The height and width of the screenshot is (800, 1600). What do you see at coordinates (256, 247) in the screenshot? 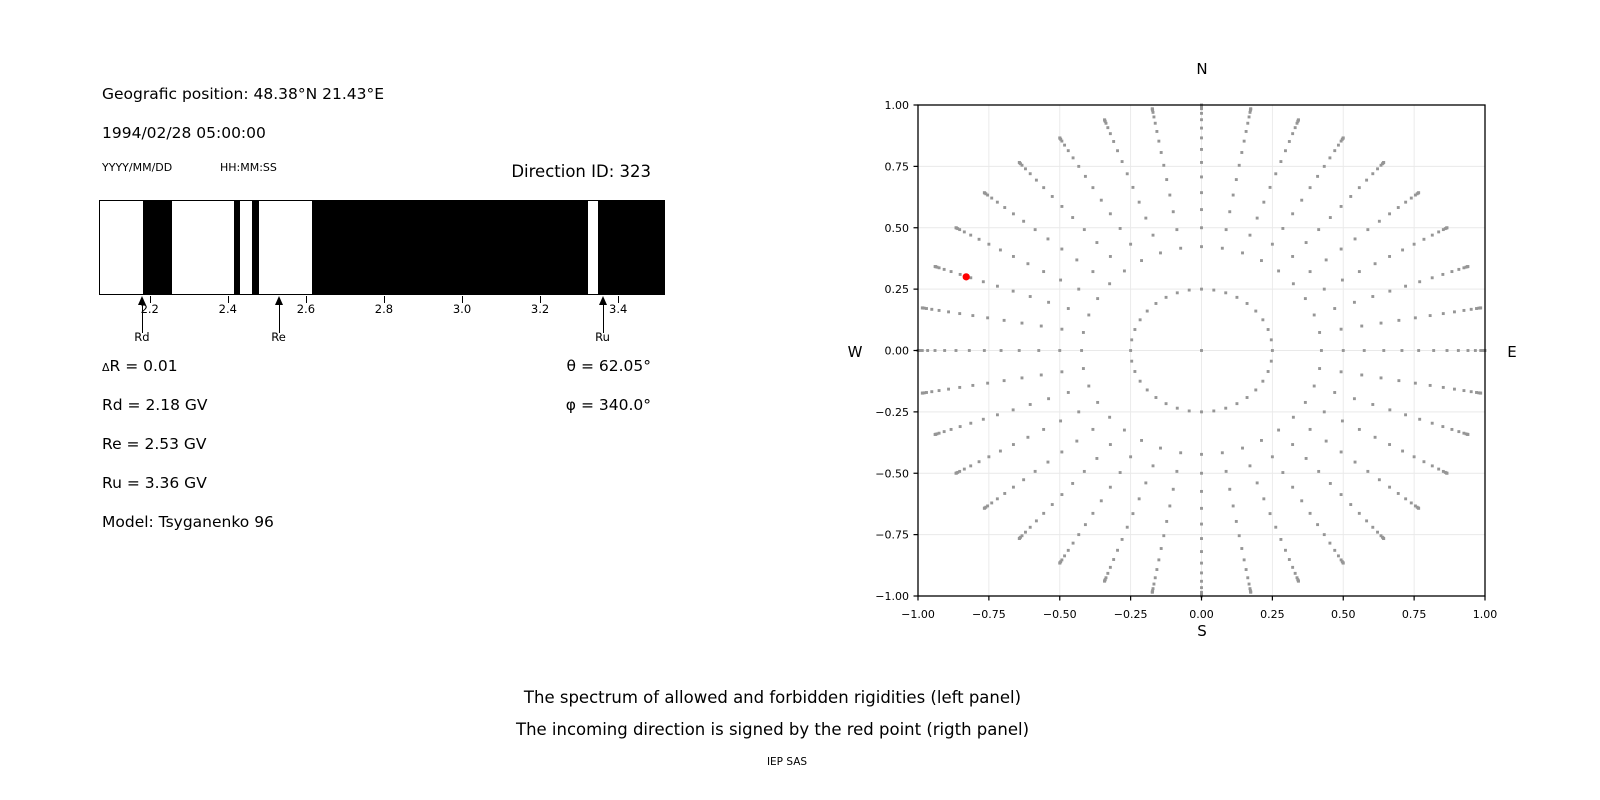
I see `allowed-band` at bounding box center [256, 247].